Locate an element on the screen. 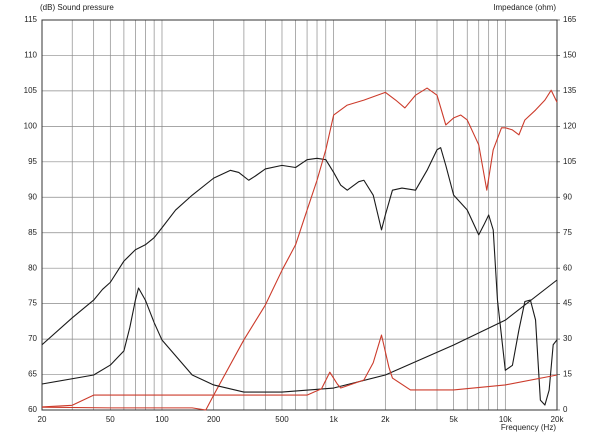 The width and height of the screenshot is (600, 433). x-tick-label: 20 is located at coordinates (42, 419).